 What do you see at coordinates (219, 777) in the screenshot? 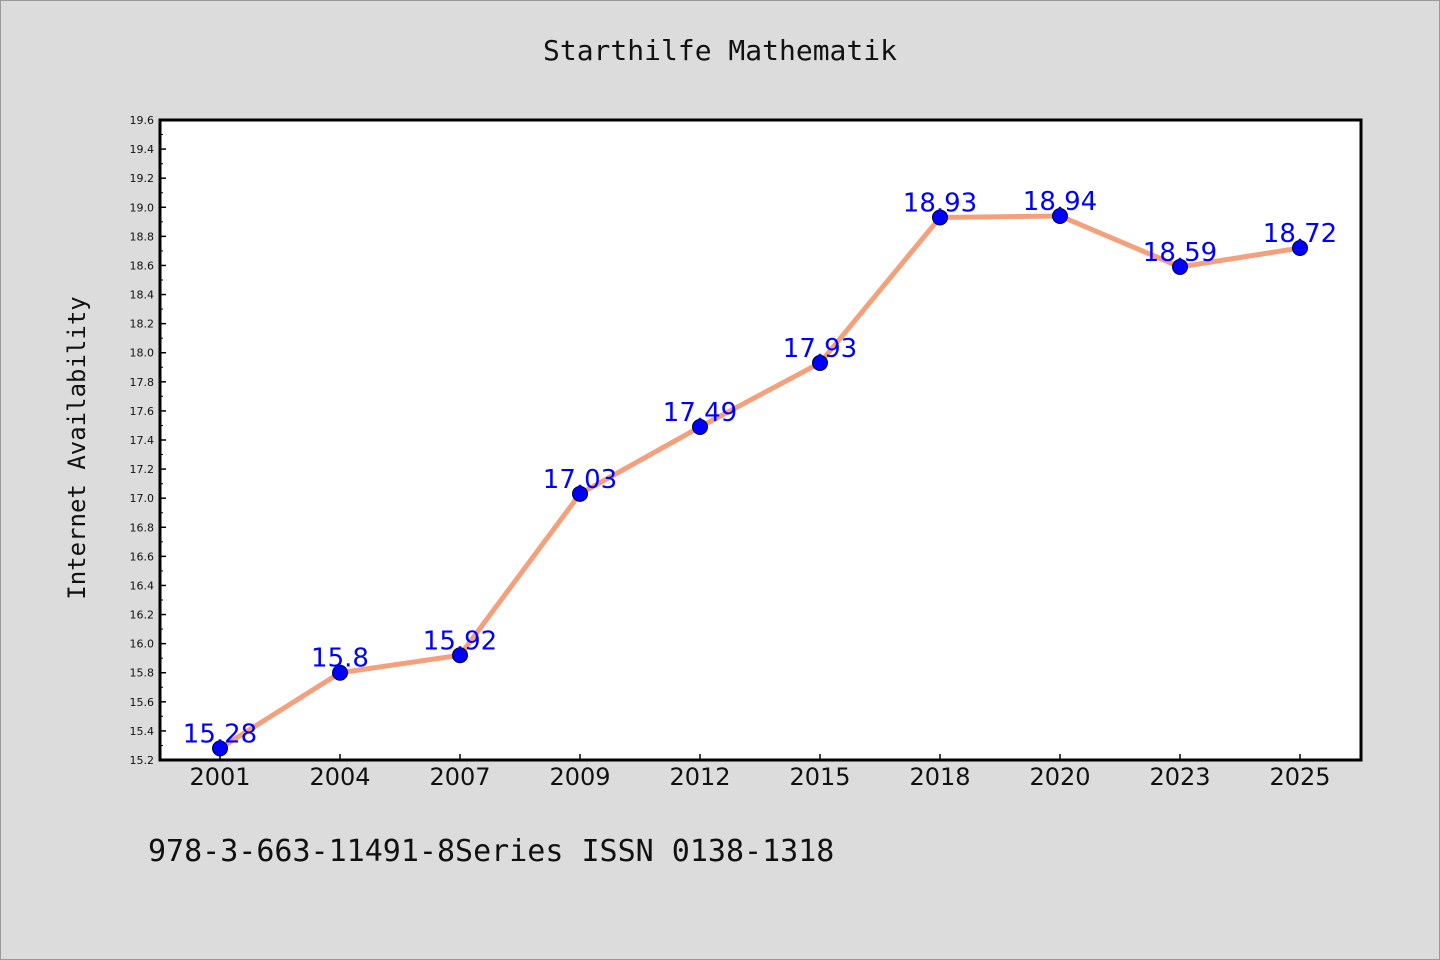
I see `x-tick-label: 2001` at bounding box center [219, 777].